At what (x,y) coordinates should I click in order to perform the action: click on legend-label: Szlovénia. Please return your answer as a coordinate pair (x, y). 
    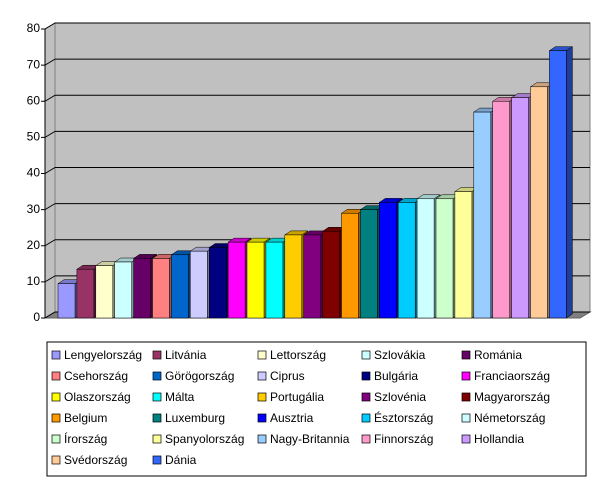
    Looking at the image, I should click on (400, 397).